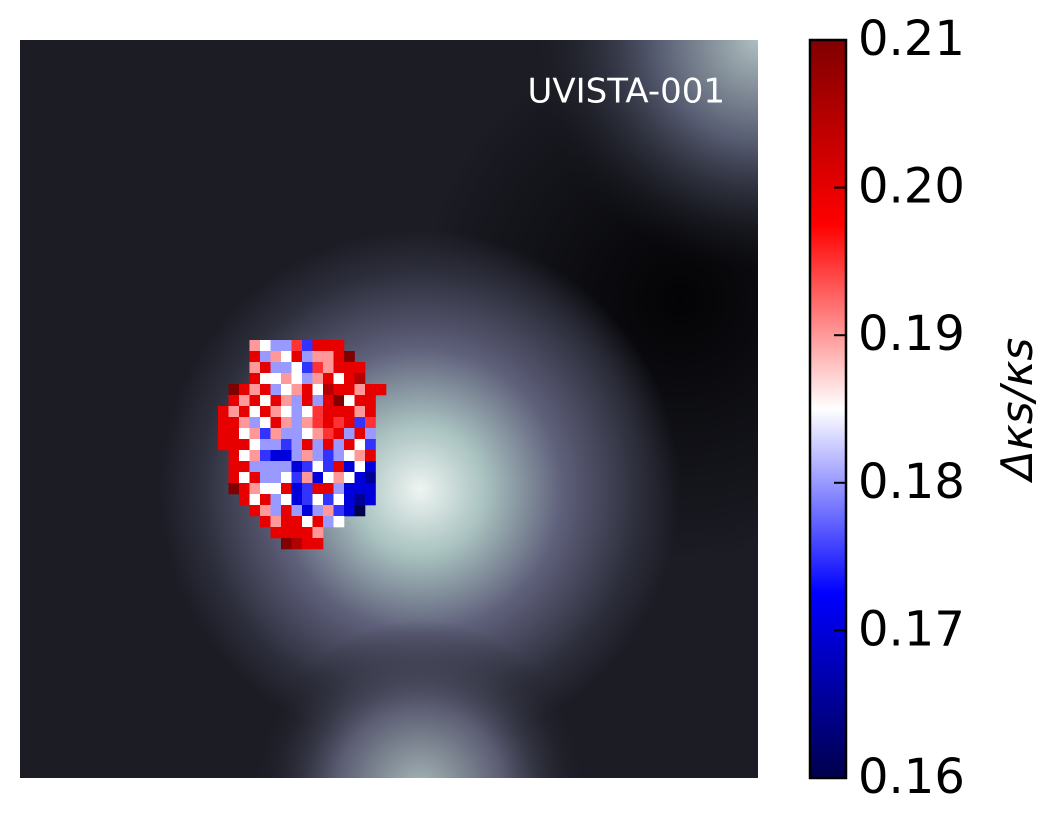  I want to click on colorbar, so click(828, 409).